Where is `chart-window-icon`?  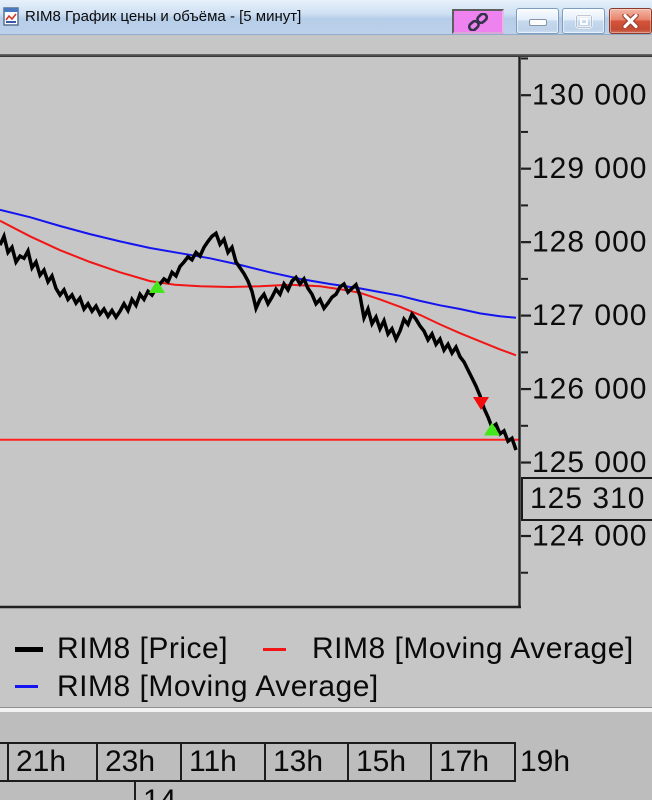 chart-window-icon is located at coordinates (11, 16).